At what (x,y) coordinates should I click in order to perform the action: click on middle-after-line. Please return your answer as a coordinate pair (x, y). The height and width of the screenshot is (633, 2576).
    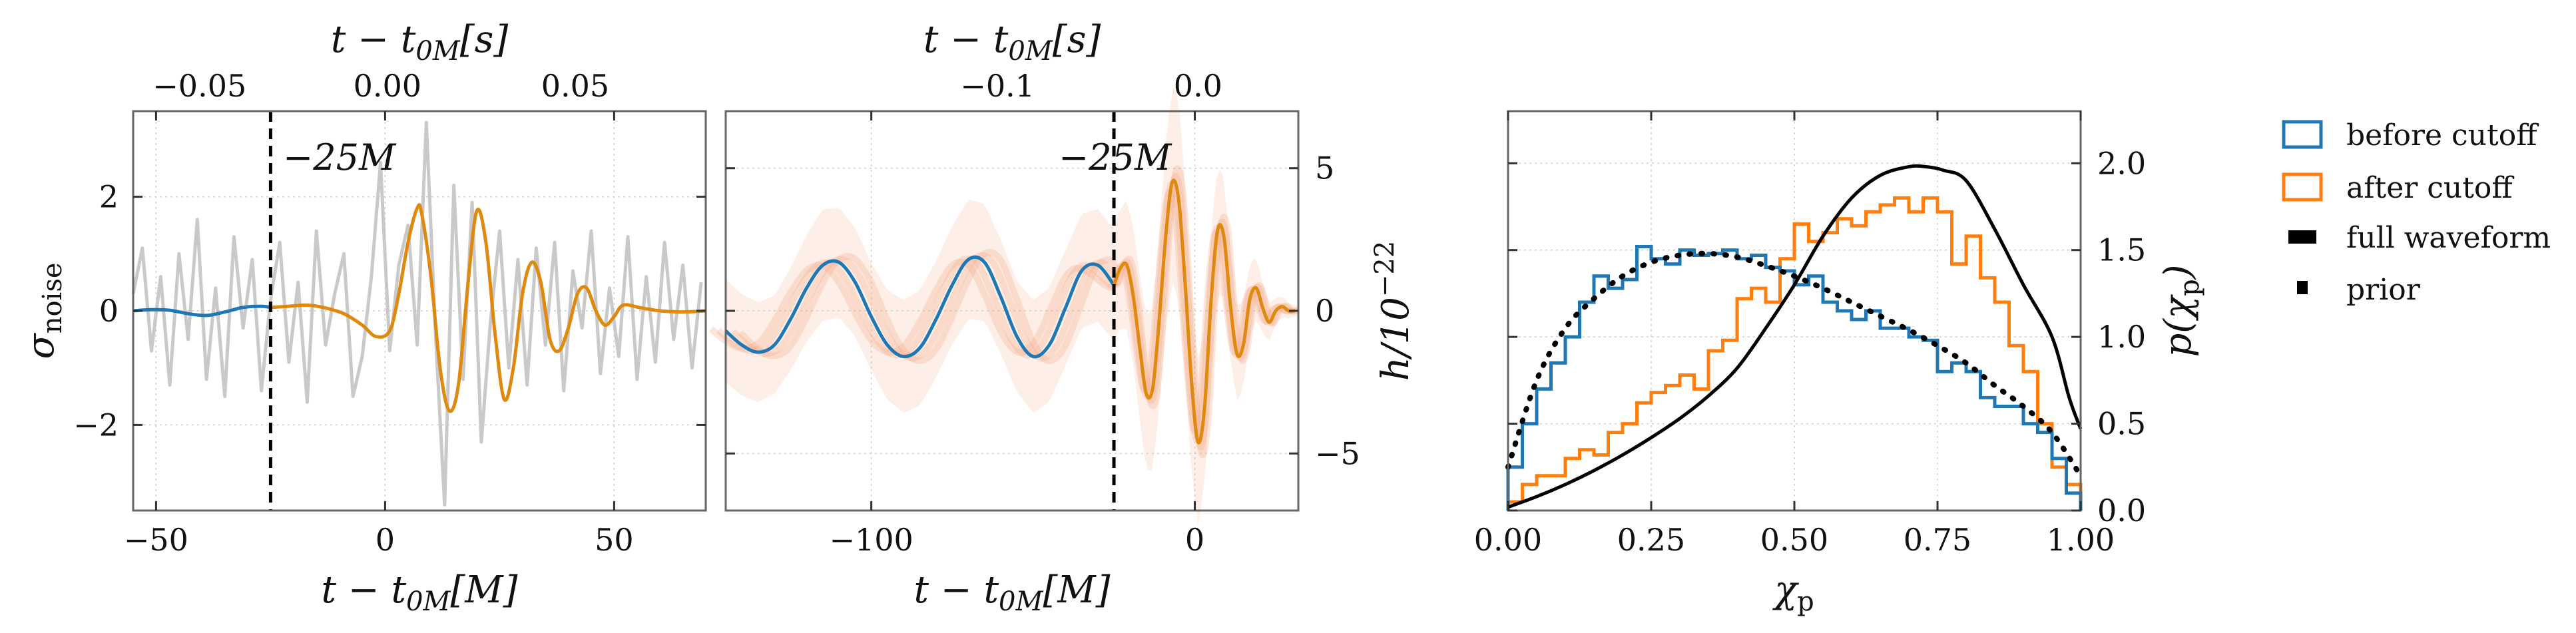
    Looking at the image, I should click on (1204, 311).